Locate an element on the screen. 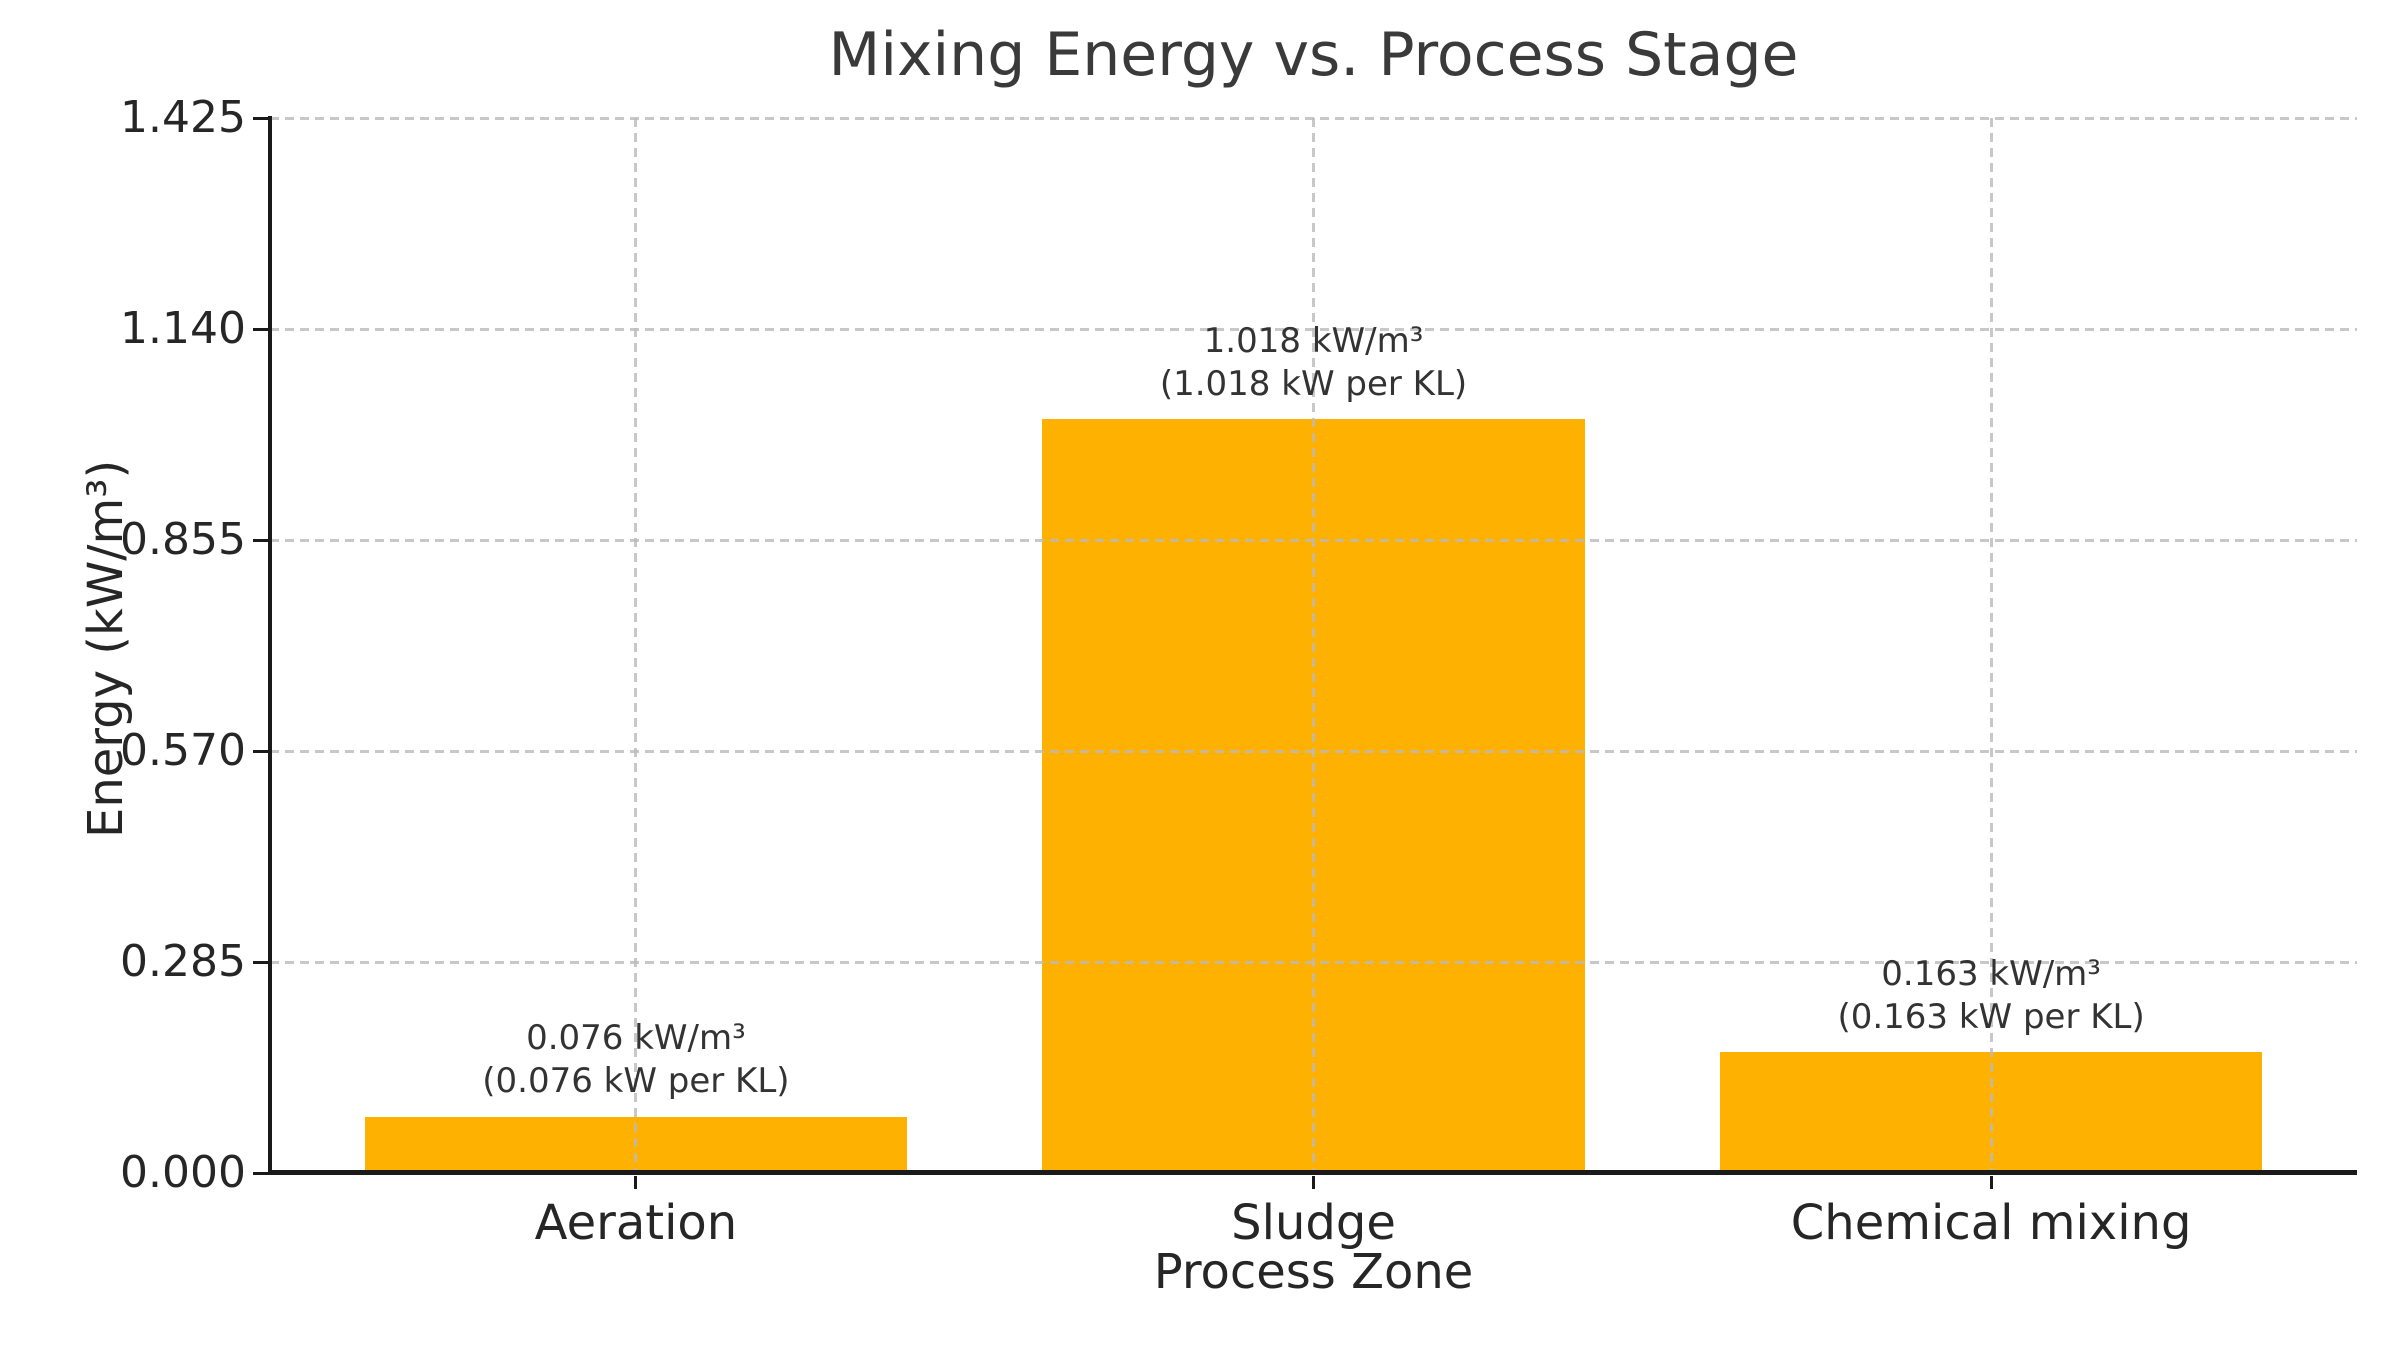  x-tick-label: Sludge is located at coordinates (1313, 1223).